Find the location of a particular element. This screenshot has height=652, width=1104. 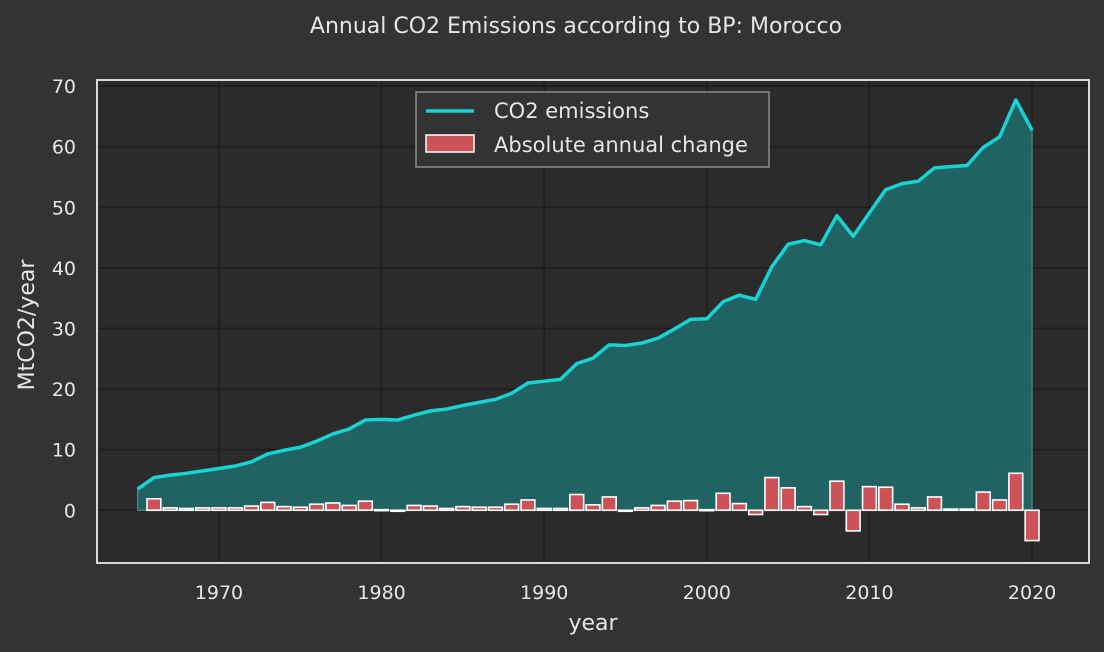

y-tick-label: 70 is located at coordinates (64, 87).